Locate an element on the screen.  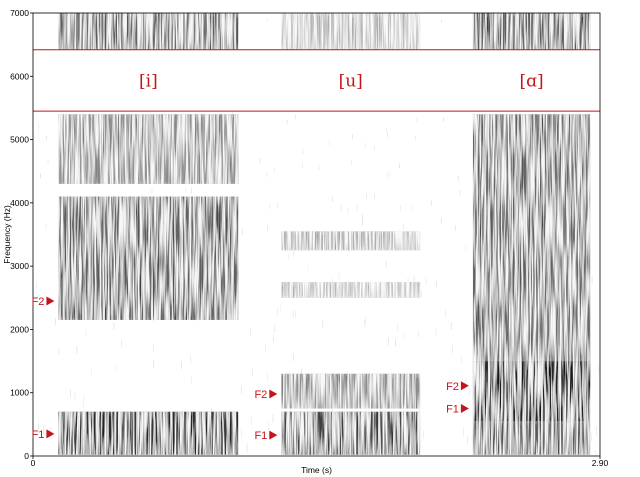
label-band-fill is located at coordinates (316, 80).